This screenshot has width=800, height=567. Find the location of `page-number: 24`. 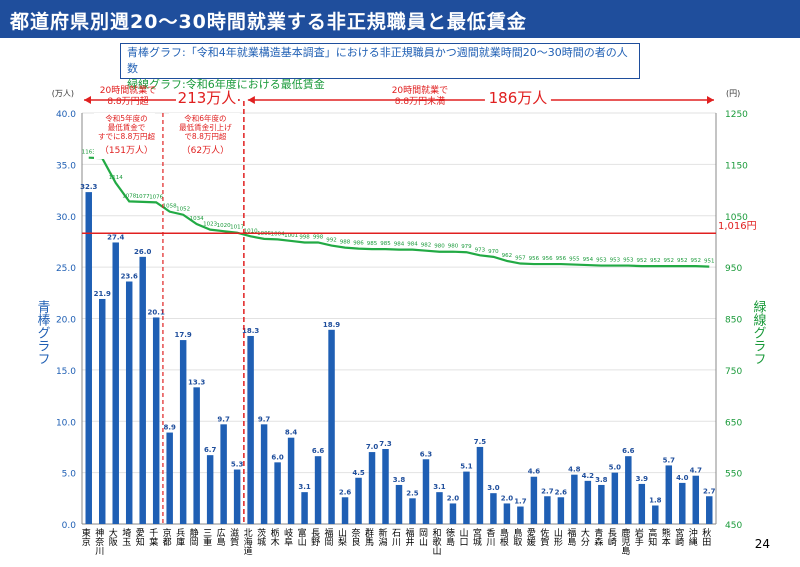

page-number: 24 is located at coordinates (762, 544).